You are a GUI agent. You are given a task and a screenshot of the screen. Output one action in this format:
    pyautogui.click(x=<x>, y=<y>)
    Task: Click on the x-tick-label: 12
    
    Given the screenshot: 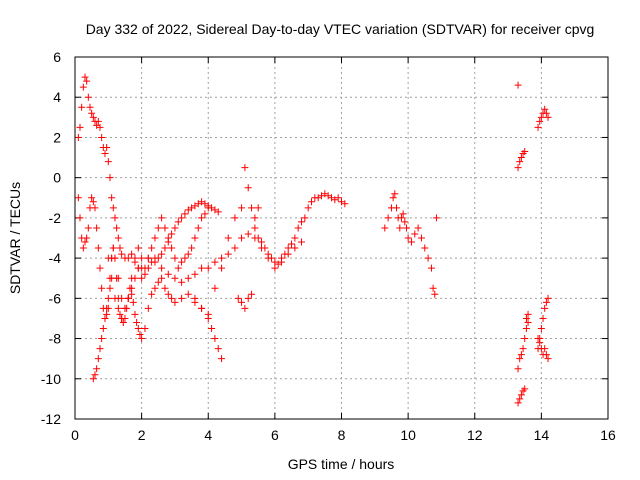 What is the action you would take?
    pyautogui.click(x=475, y=435)
    